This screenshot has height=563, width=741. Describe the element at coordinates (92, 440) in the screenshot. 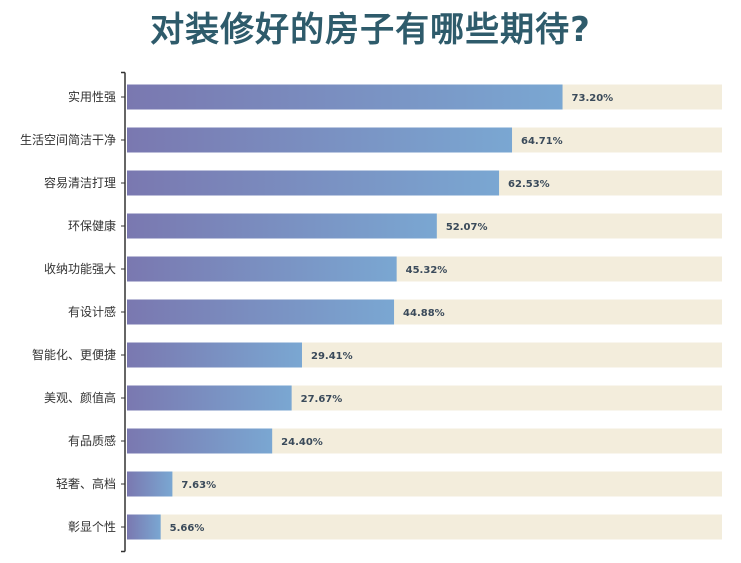

I see `category-label: 有品质感` at that location.